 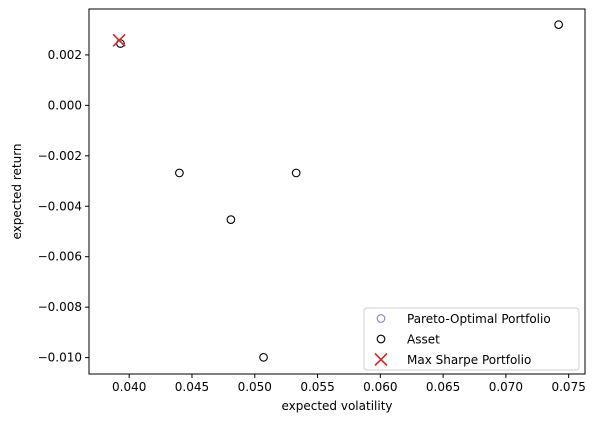 I want to click on legend-label: Asset, so click(x=423, y=340).